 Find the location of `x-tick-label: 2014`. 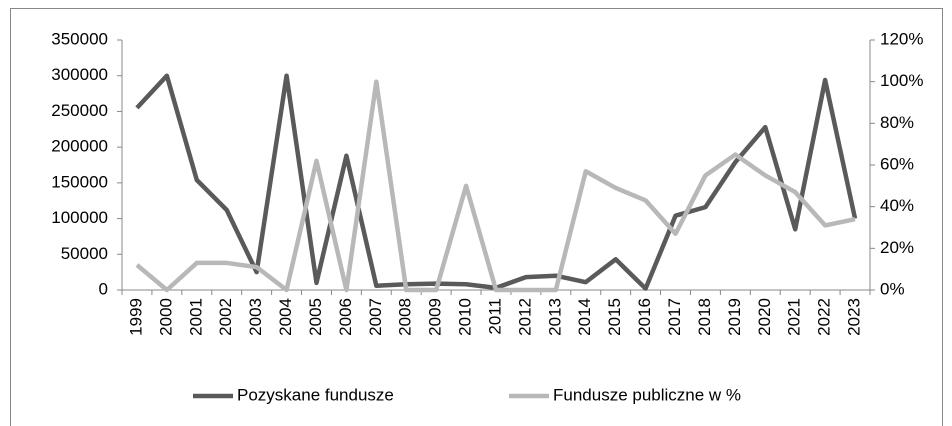

x-tick-label: 2014 is located at coordinates (584, 317).